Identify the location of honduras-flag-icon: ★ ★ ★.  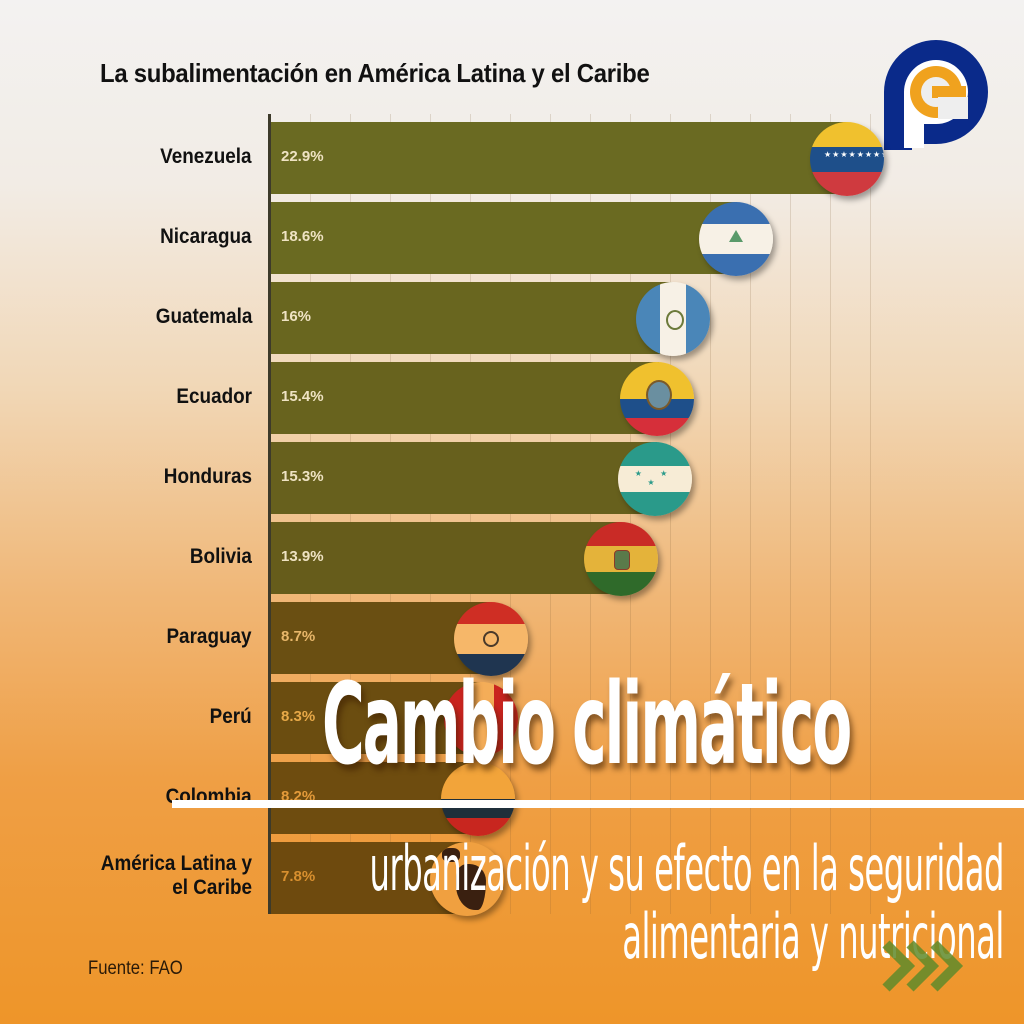
(655, 479).